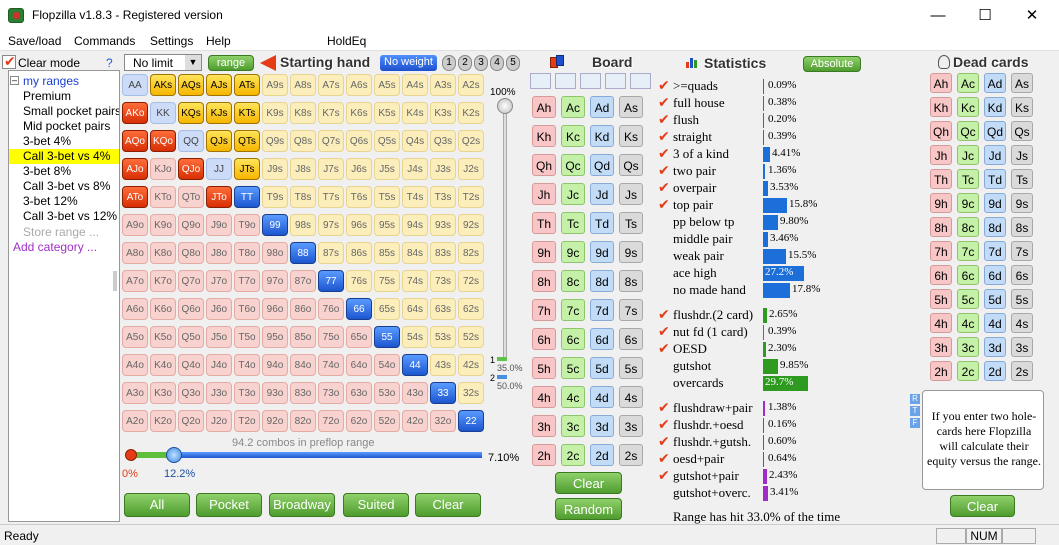 This screenshot has height=545, width=1059. What do you see at coordinates (376, 505) in the screenshot?
I see `grid-button-suited: Suited` at bounding box center [376, 505].